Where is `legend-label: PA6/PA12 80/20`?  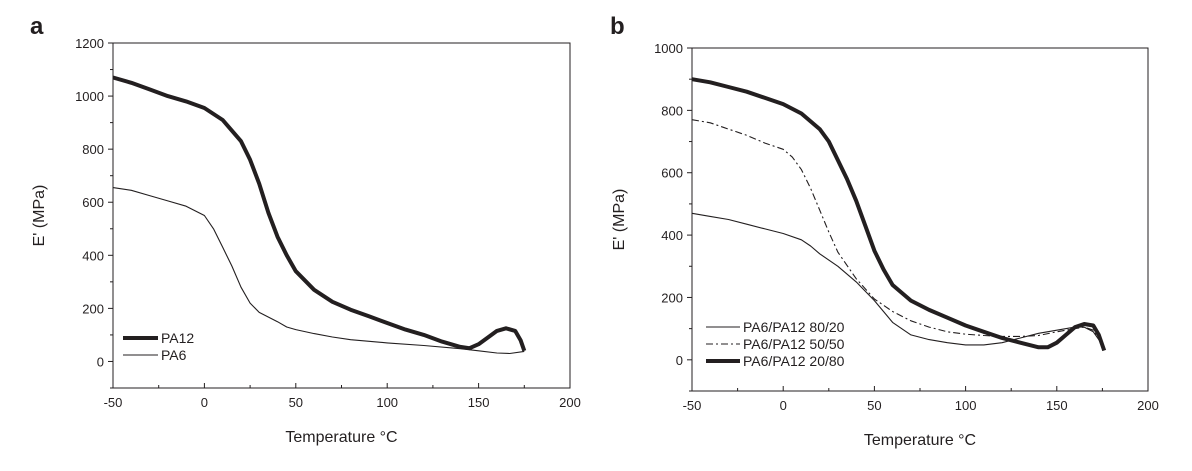 legend-label: PA6/PA12 80/20 is located at coordinates (794, 327).